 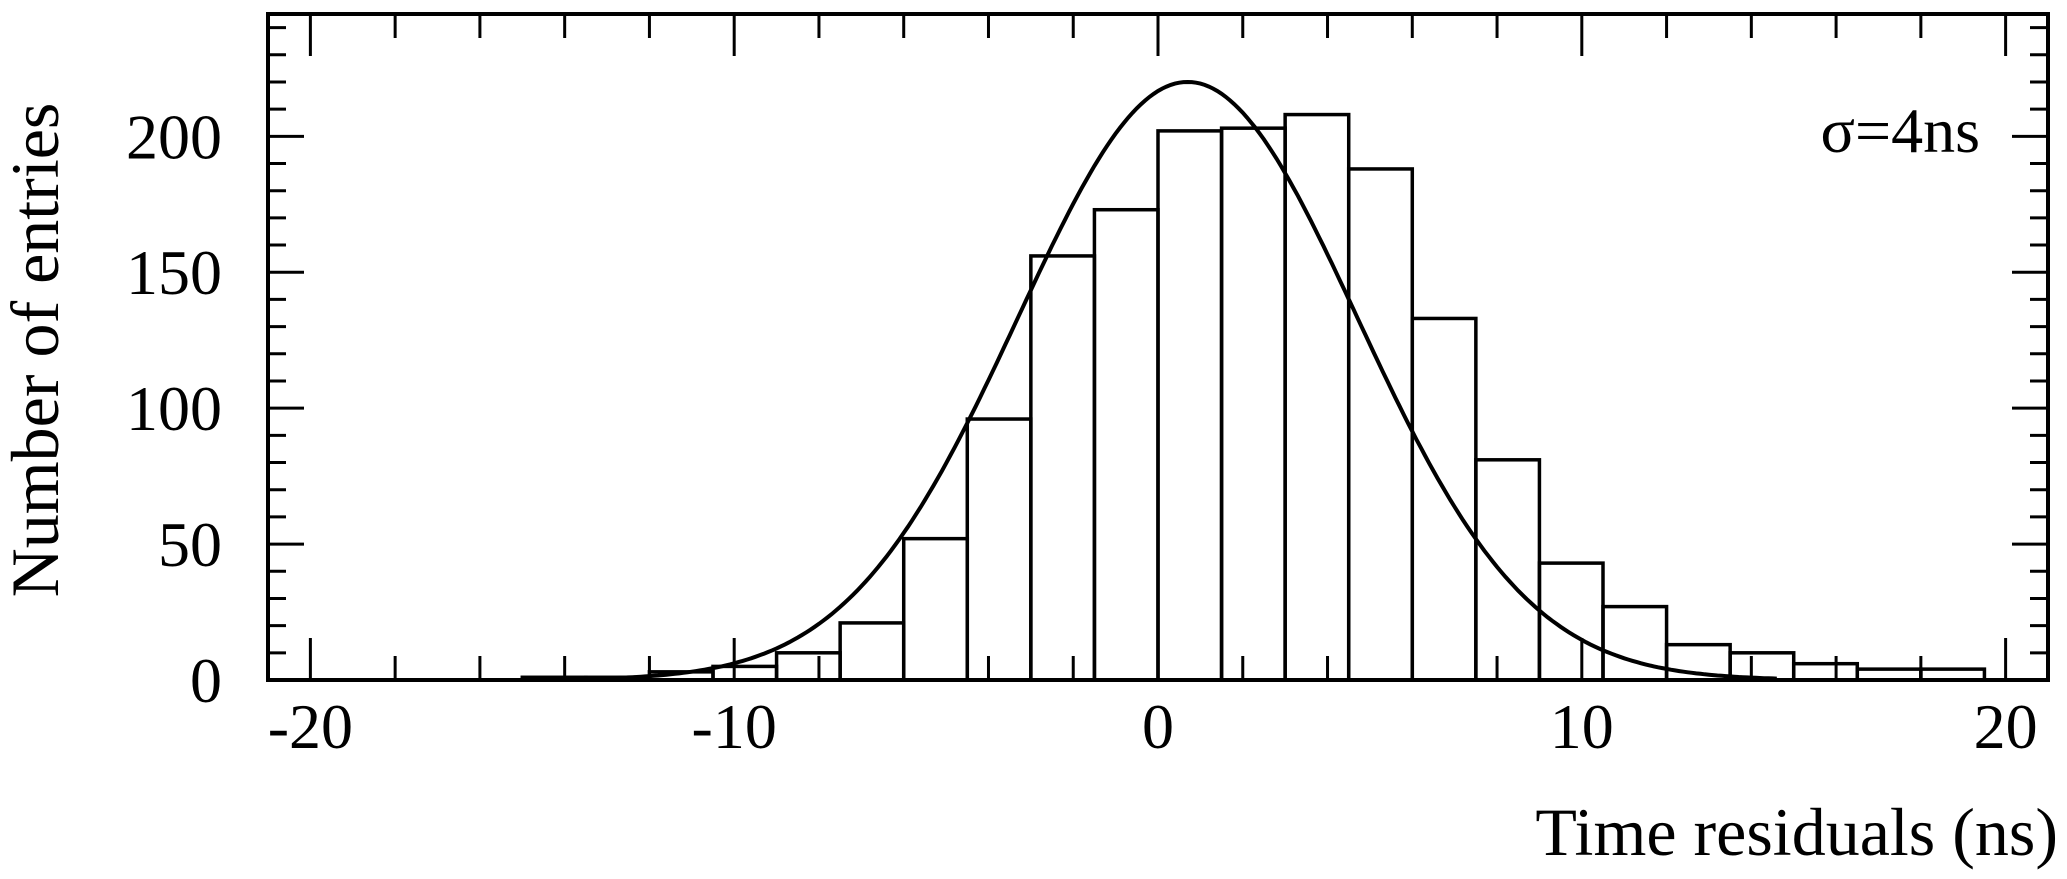 I want to click on x-tick-labels: -20 -10 0 10 20, so click(x=1153, y=726).